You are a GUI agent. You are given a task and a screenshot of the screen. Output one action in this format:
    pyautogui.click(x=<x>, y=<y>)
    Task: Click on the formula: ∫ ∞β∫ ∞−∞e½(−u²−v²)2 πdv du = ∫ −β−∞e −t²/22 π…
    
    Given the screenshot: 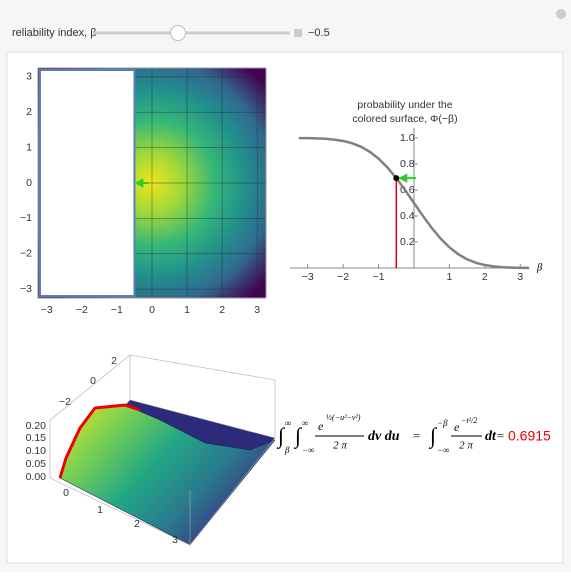 What is the action you would take?
    pyautogui.click(x=413, y=434)
    